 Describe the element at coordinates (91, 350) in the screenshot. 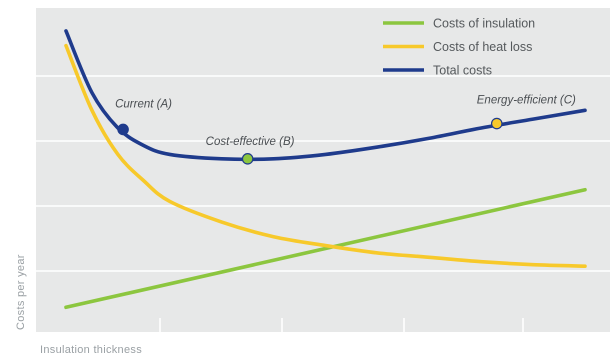

I see `x-axis-label: Insulation thickness` at that location.